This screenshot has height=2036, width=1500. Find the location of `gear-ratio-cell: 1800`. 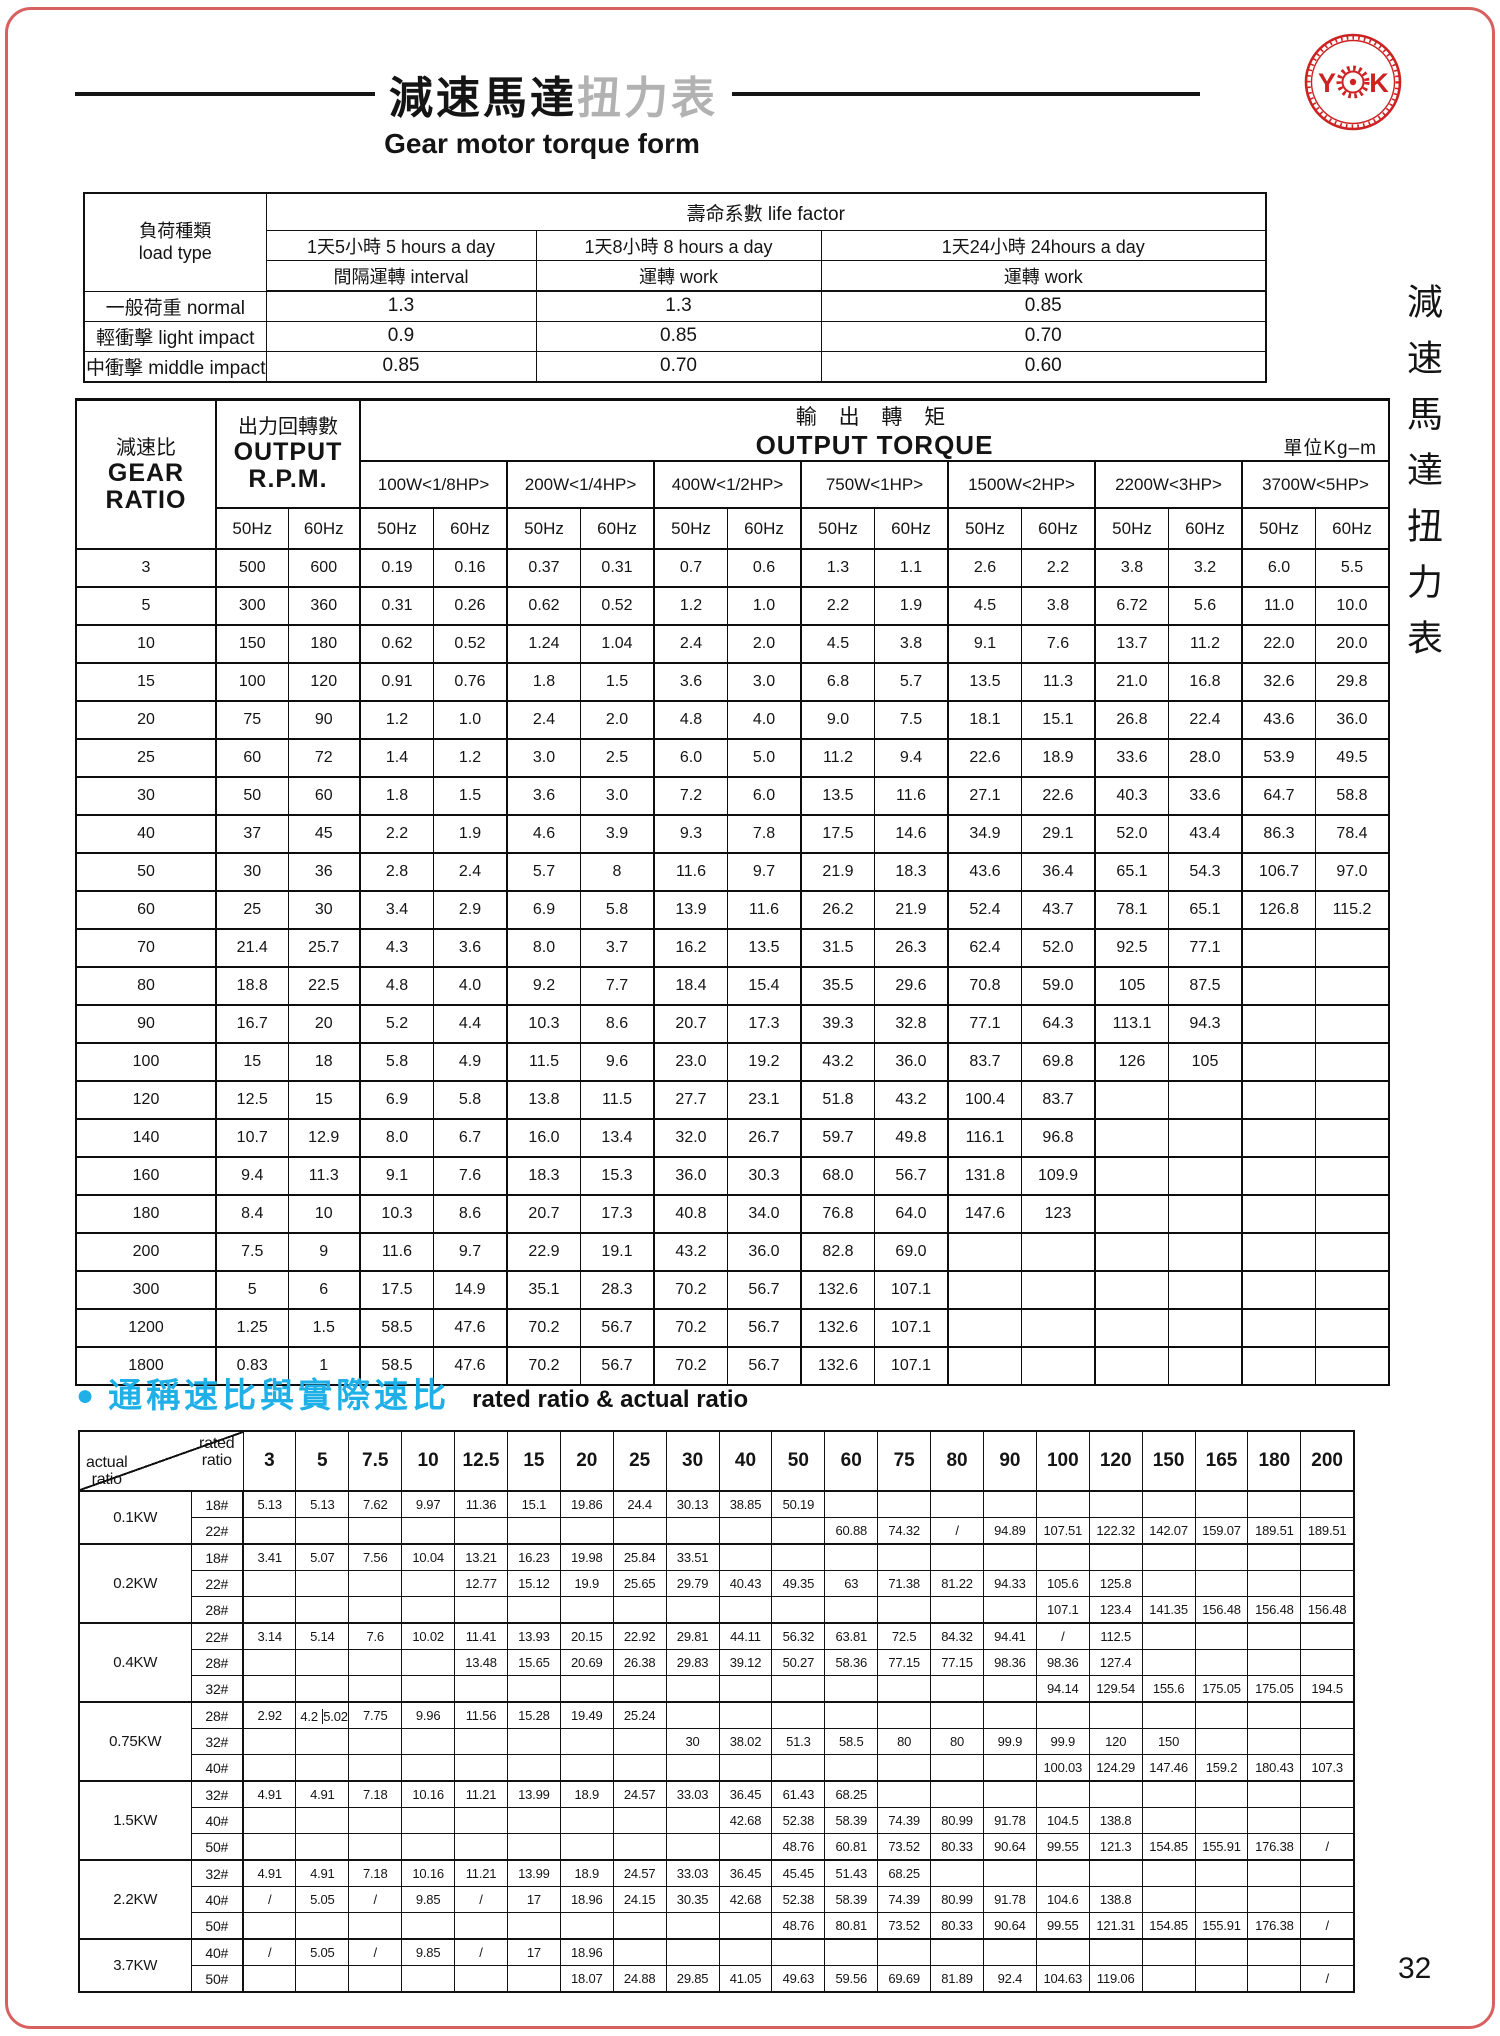

gear-ratio-cell: 1800 is located at coordinates (146, 1365).